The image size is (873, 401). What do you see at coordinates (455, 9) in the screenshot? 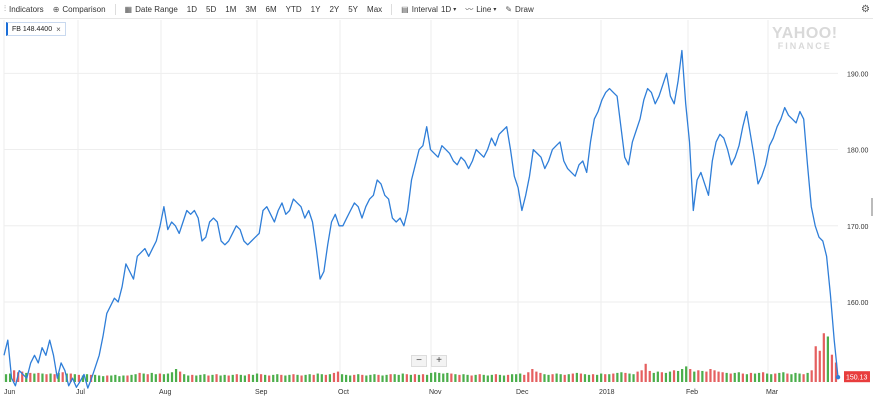
I see `chevron-down-icon: ▾` at bounding box center [455, 9].